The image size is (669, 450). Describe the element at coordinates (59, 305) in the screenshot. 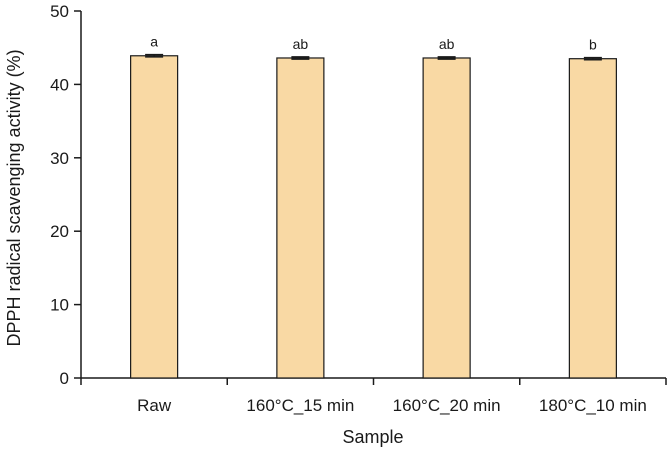

I see `y-tick-label: 10` at that location.